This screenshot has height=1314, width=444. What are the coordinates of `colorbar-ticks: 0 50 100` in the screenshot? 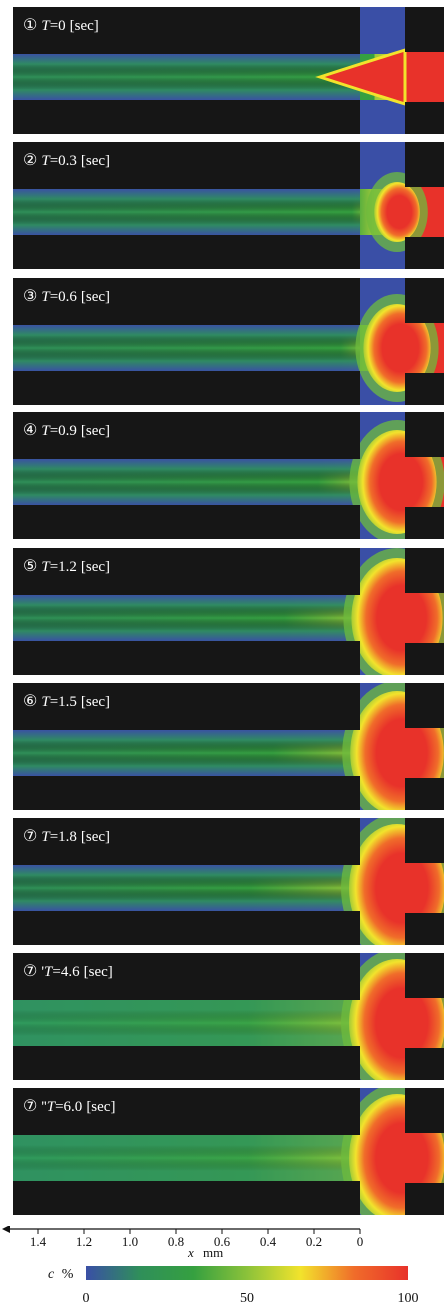 It's located at (251, 1298).